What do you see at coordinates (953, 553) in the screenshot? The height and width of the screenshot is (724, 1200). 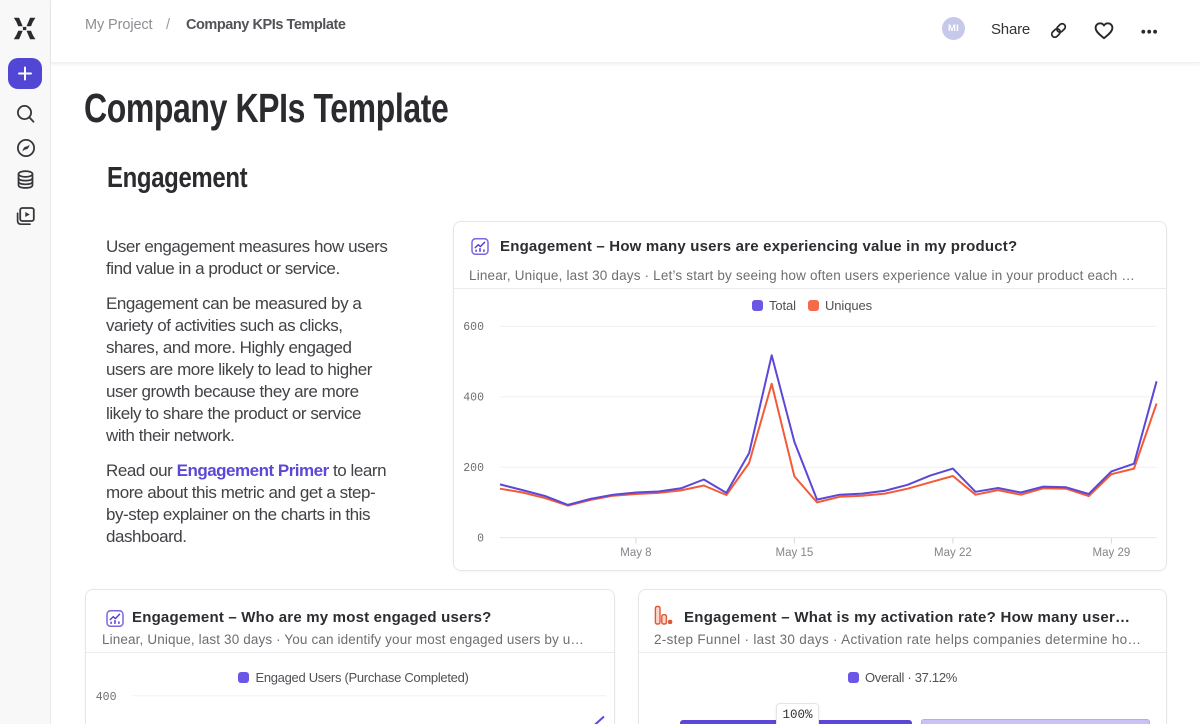 I see `svg-text: May 22` at bounding box center [953, 553].